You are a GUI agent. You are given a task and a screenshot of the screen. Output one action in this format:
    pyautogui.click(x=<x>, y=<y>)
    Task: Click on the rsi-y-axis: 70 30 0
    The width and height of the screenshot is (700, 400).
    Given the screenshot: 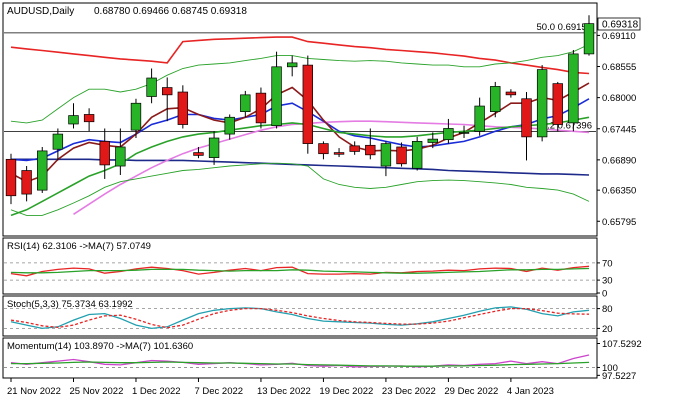 What is the action you would take?
    pyautogui.click(x=605, y=279)
    